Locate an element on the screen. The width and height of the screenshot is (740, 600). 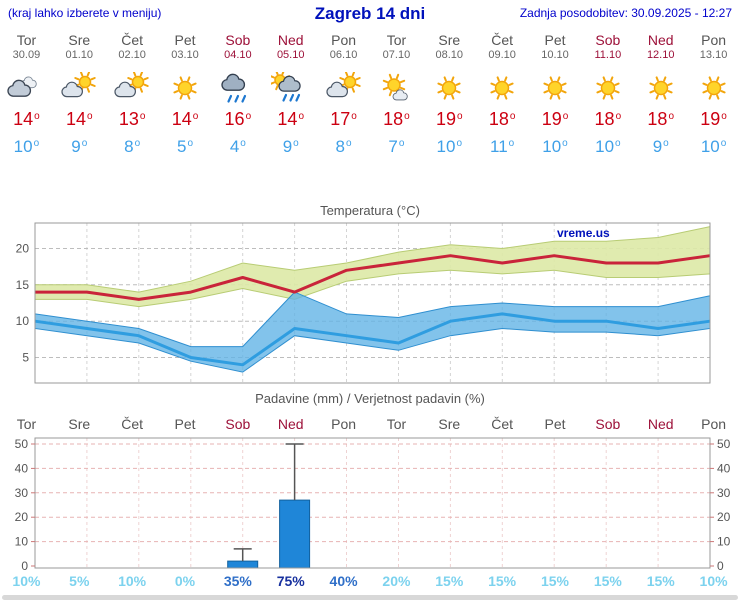
day-low-temp: 7o is located at coordinates (396, 147).